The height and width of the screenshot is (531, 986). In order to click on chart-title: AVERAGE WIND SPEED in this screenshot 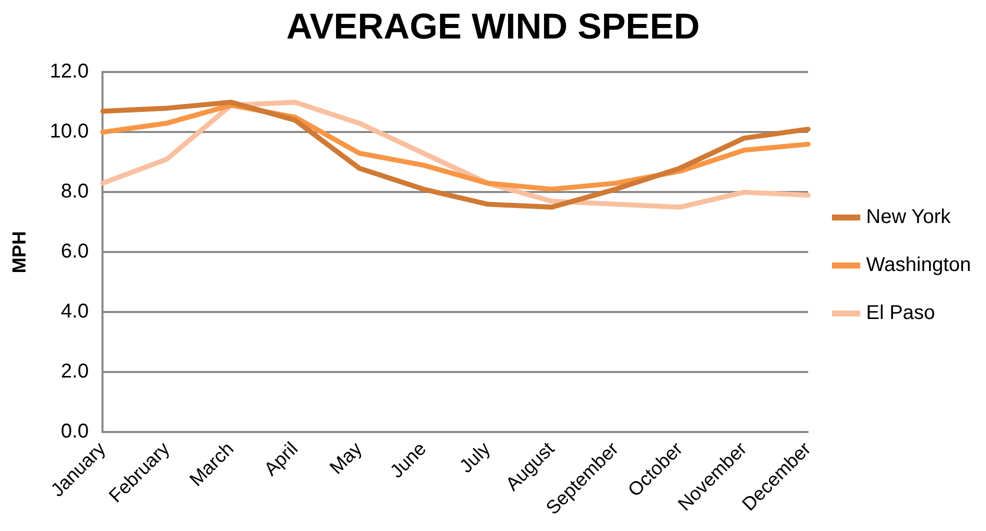, I will do `click(493, 26)`.